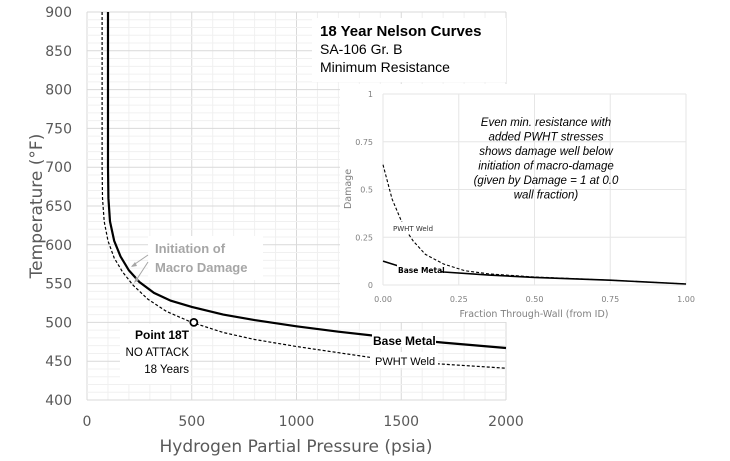 The width and height of the screenshot is (730, 461). What do you see at coordinates (546, 167) in the screenshot?
I see `inset-annotation-line: initiation of macro-damage` at bounding box center [546, 167].